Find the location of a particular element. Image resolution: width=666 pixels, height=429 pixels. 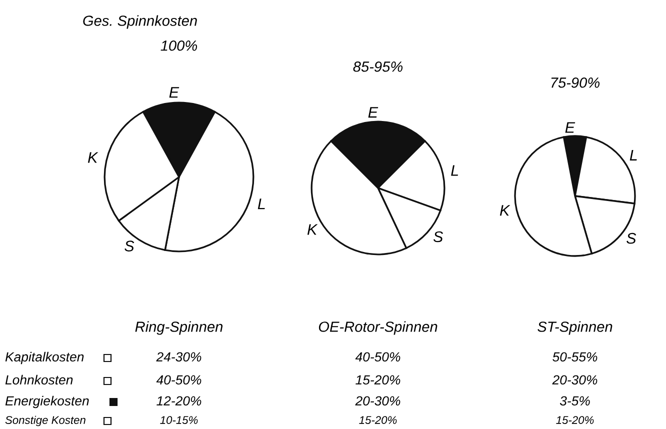

text: Energiekosten is located at coordinates (47, 402).